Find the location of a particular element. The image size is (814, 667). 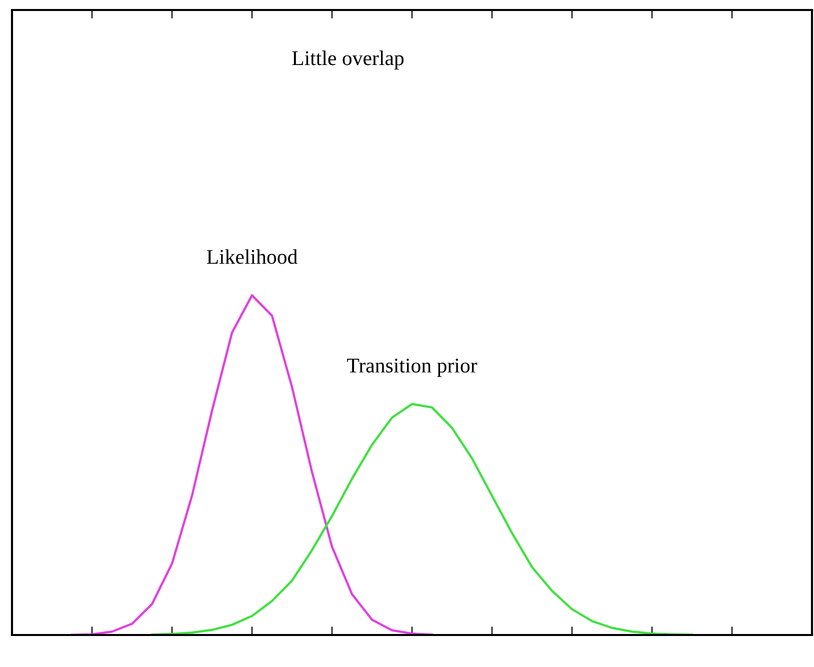

series-label: Transition prior is located at coordinates (412, 367).